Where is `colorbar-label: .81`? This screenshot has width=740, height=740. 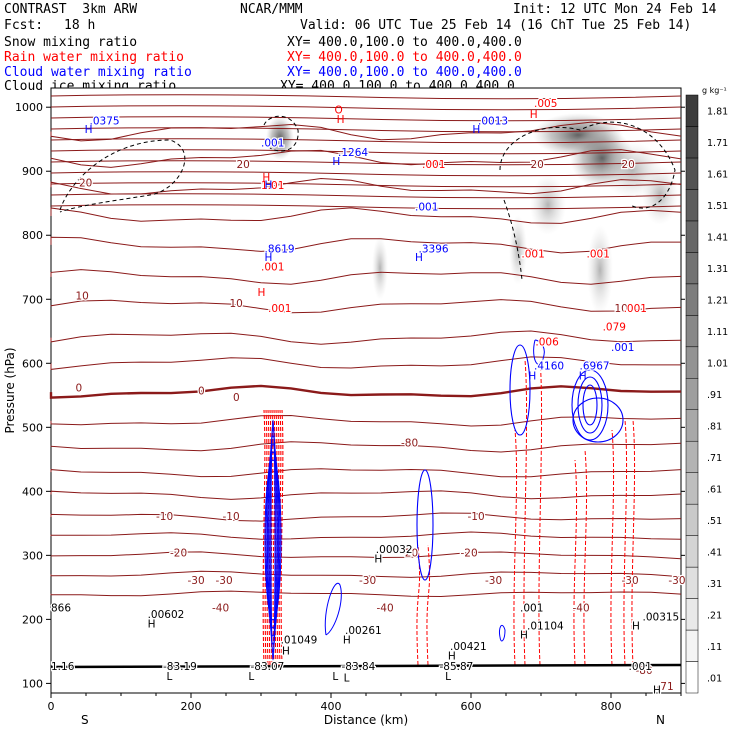 colorbar-label: .81 is located at coordinates (714, 426).